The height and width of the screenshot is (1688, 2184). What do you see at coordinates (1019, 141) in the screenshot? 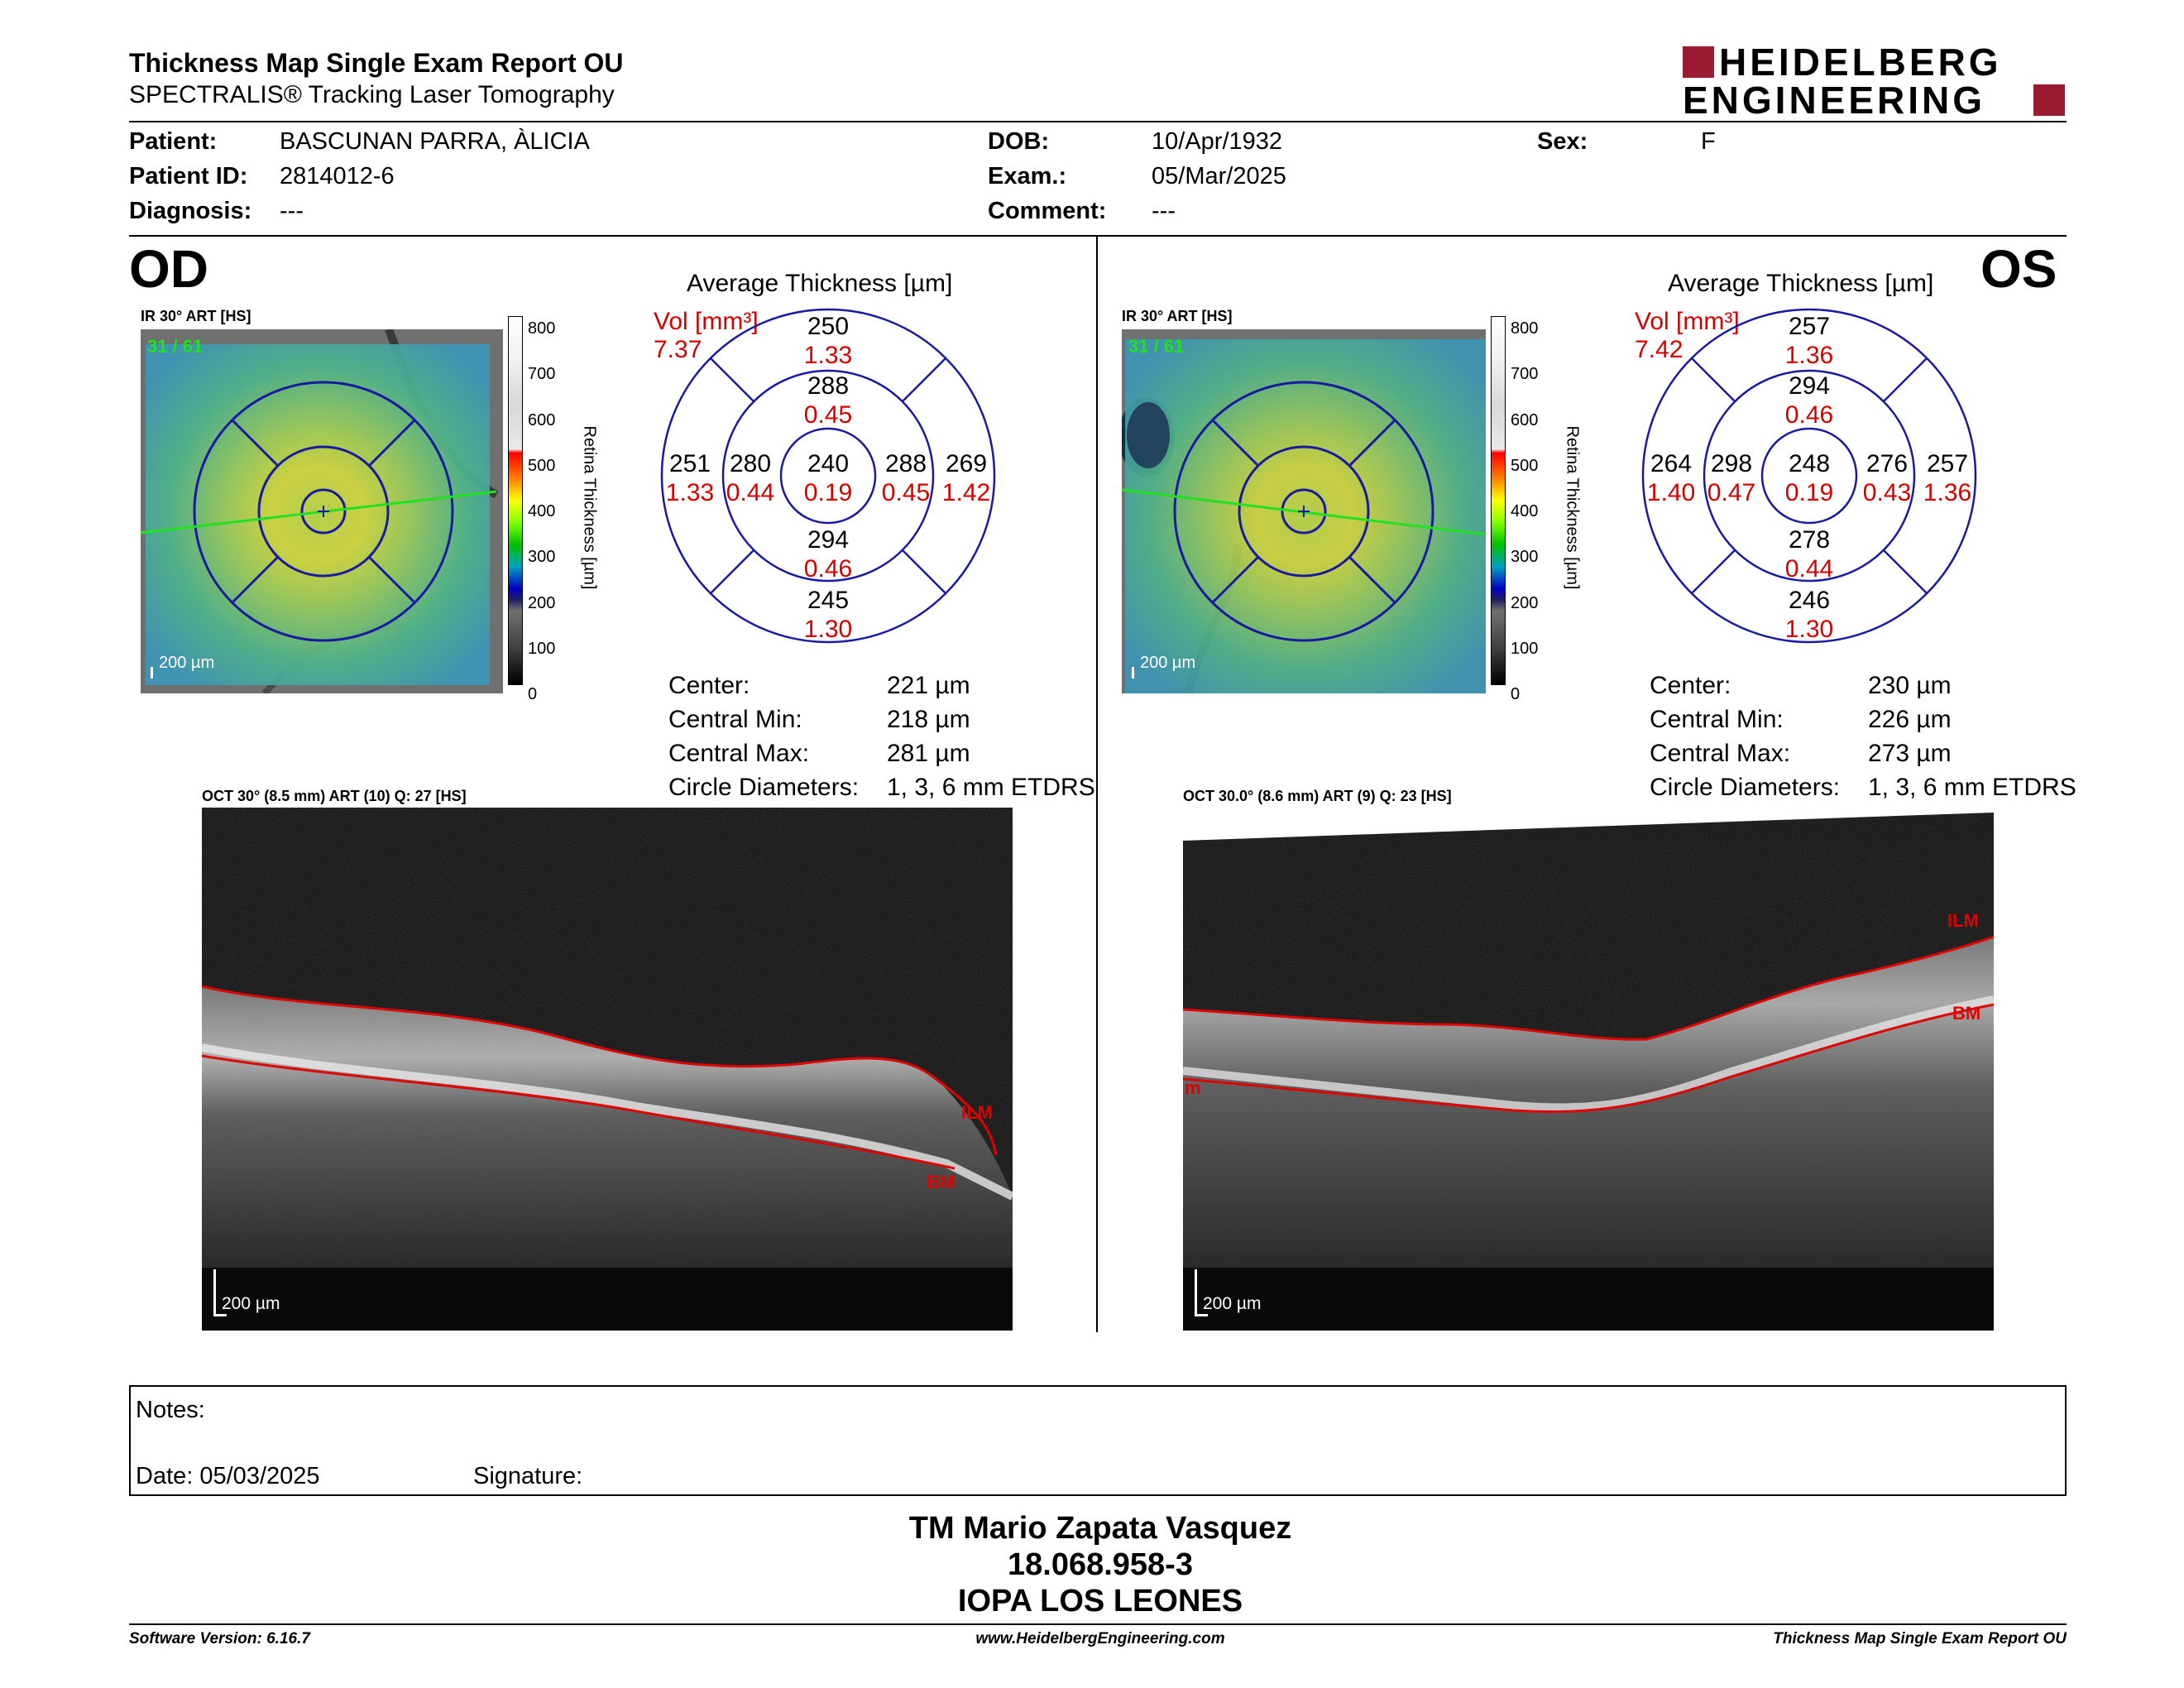
I see `dob-label: DOB:` at bounding box center [1019, 141].